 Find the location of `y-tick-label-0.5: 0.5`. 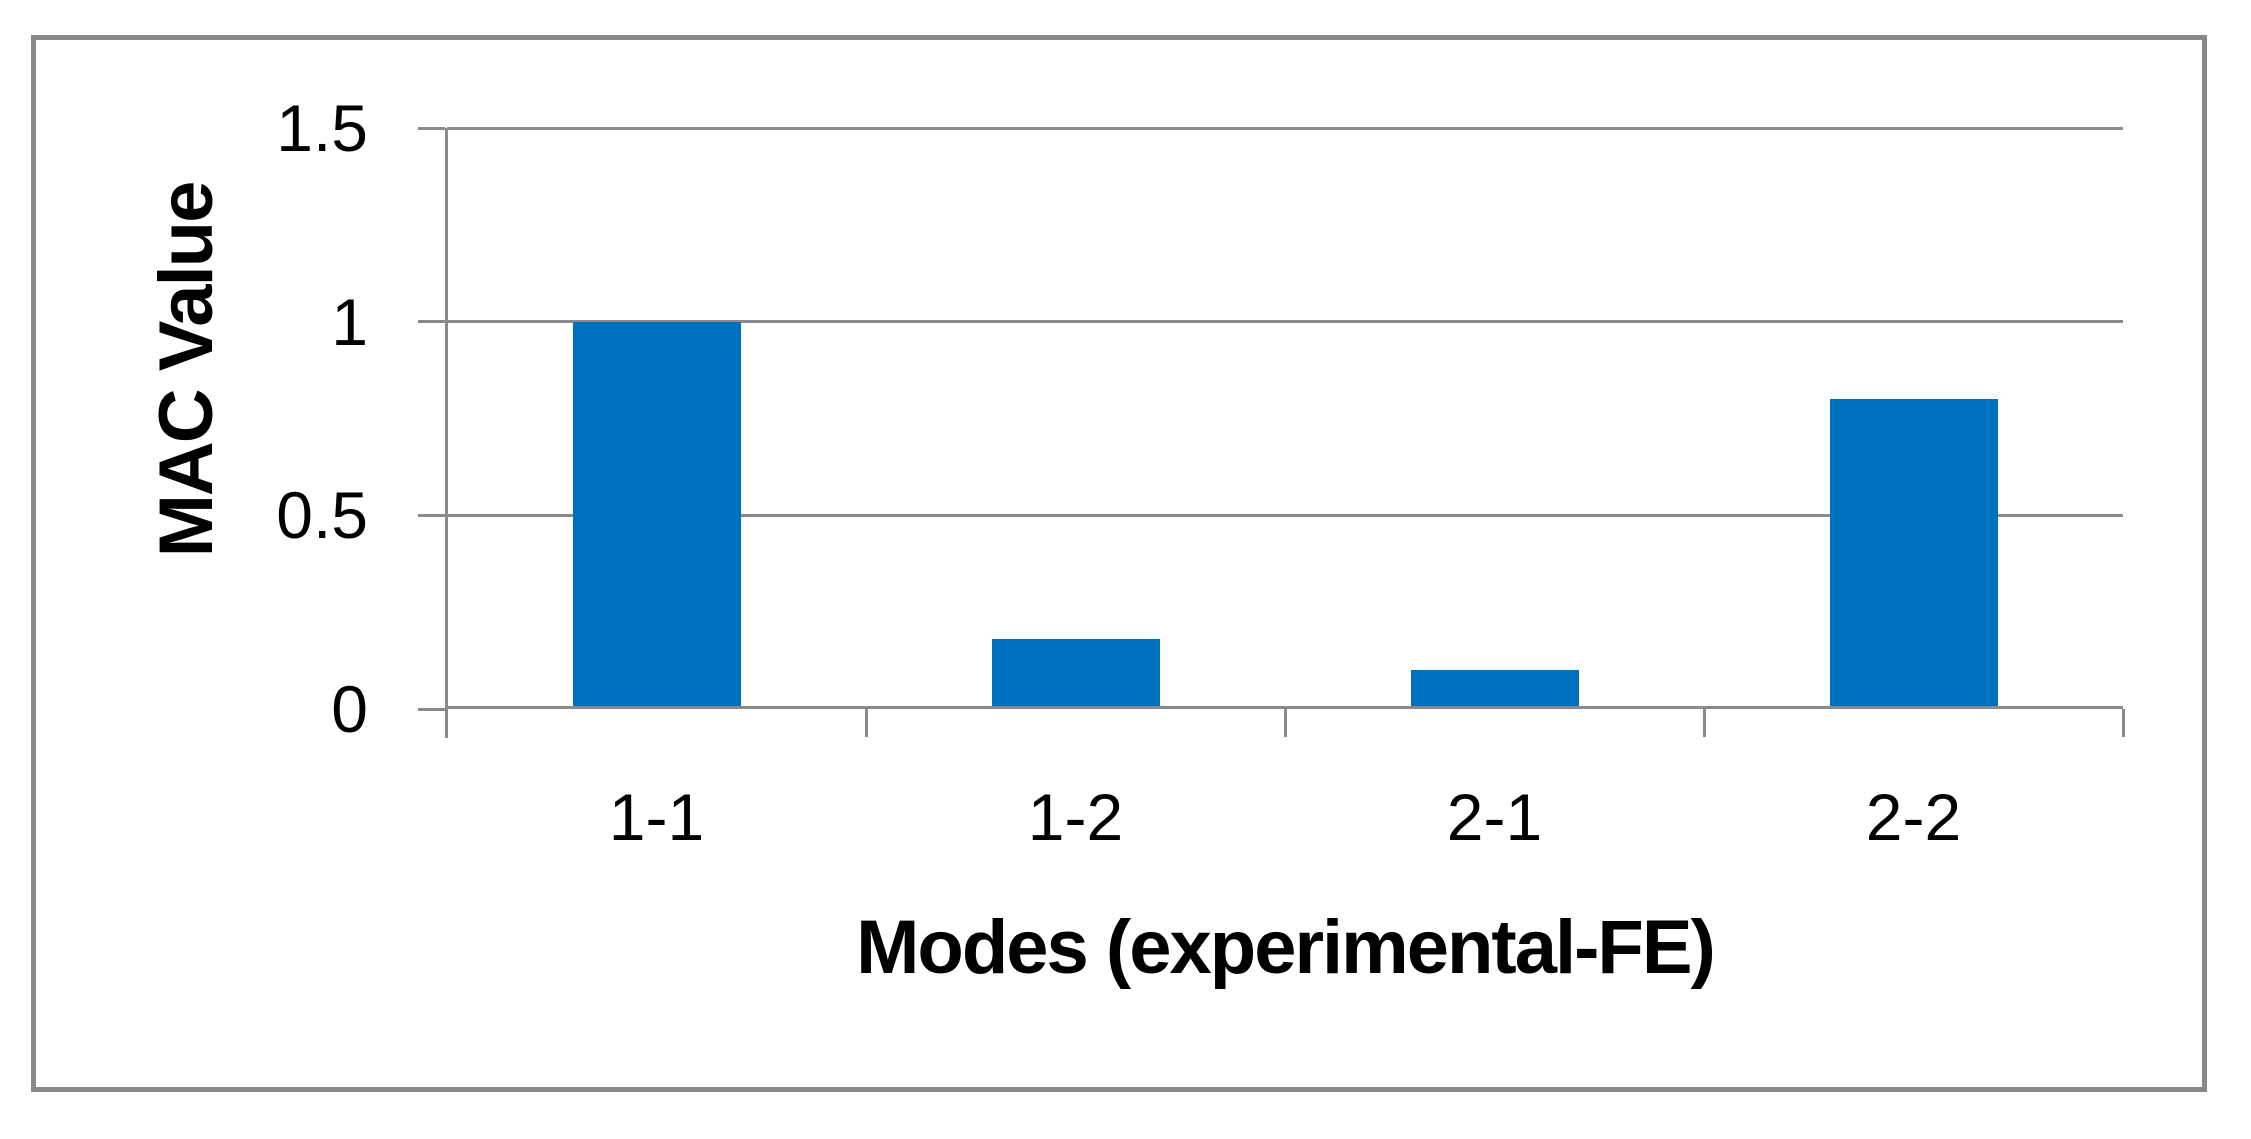

y-tick-label-0.5: 0.5 is located at coordinates (322, 515).